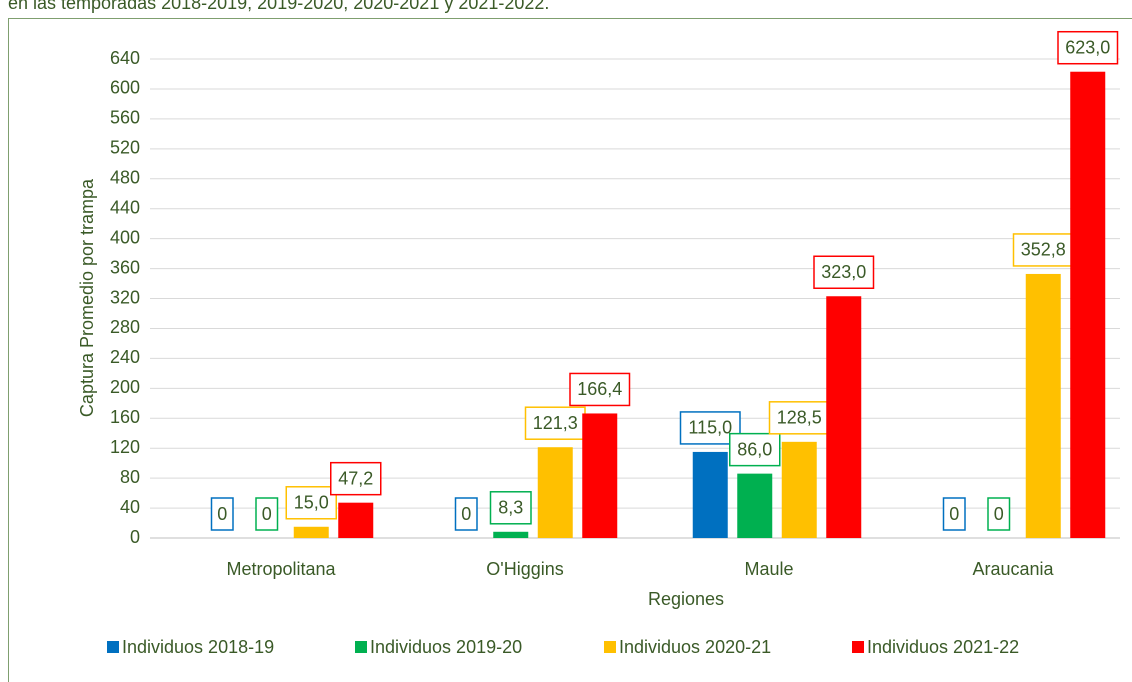 Image resolution: width=1132 pixels, height=682 pixels. What do you see at coordinates (524, 569) in the screenshot?
I see `x-tick-label: O'Higgins` at bounding box center [524, 569].